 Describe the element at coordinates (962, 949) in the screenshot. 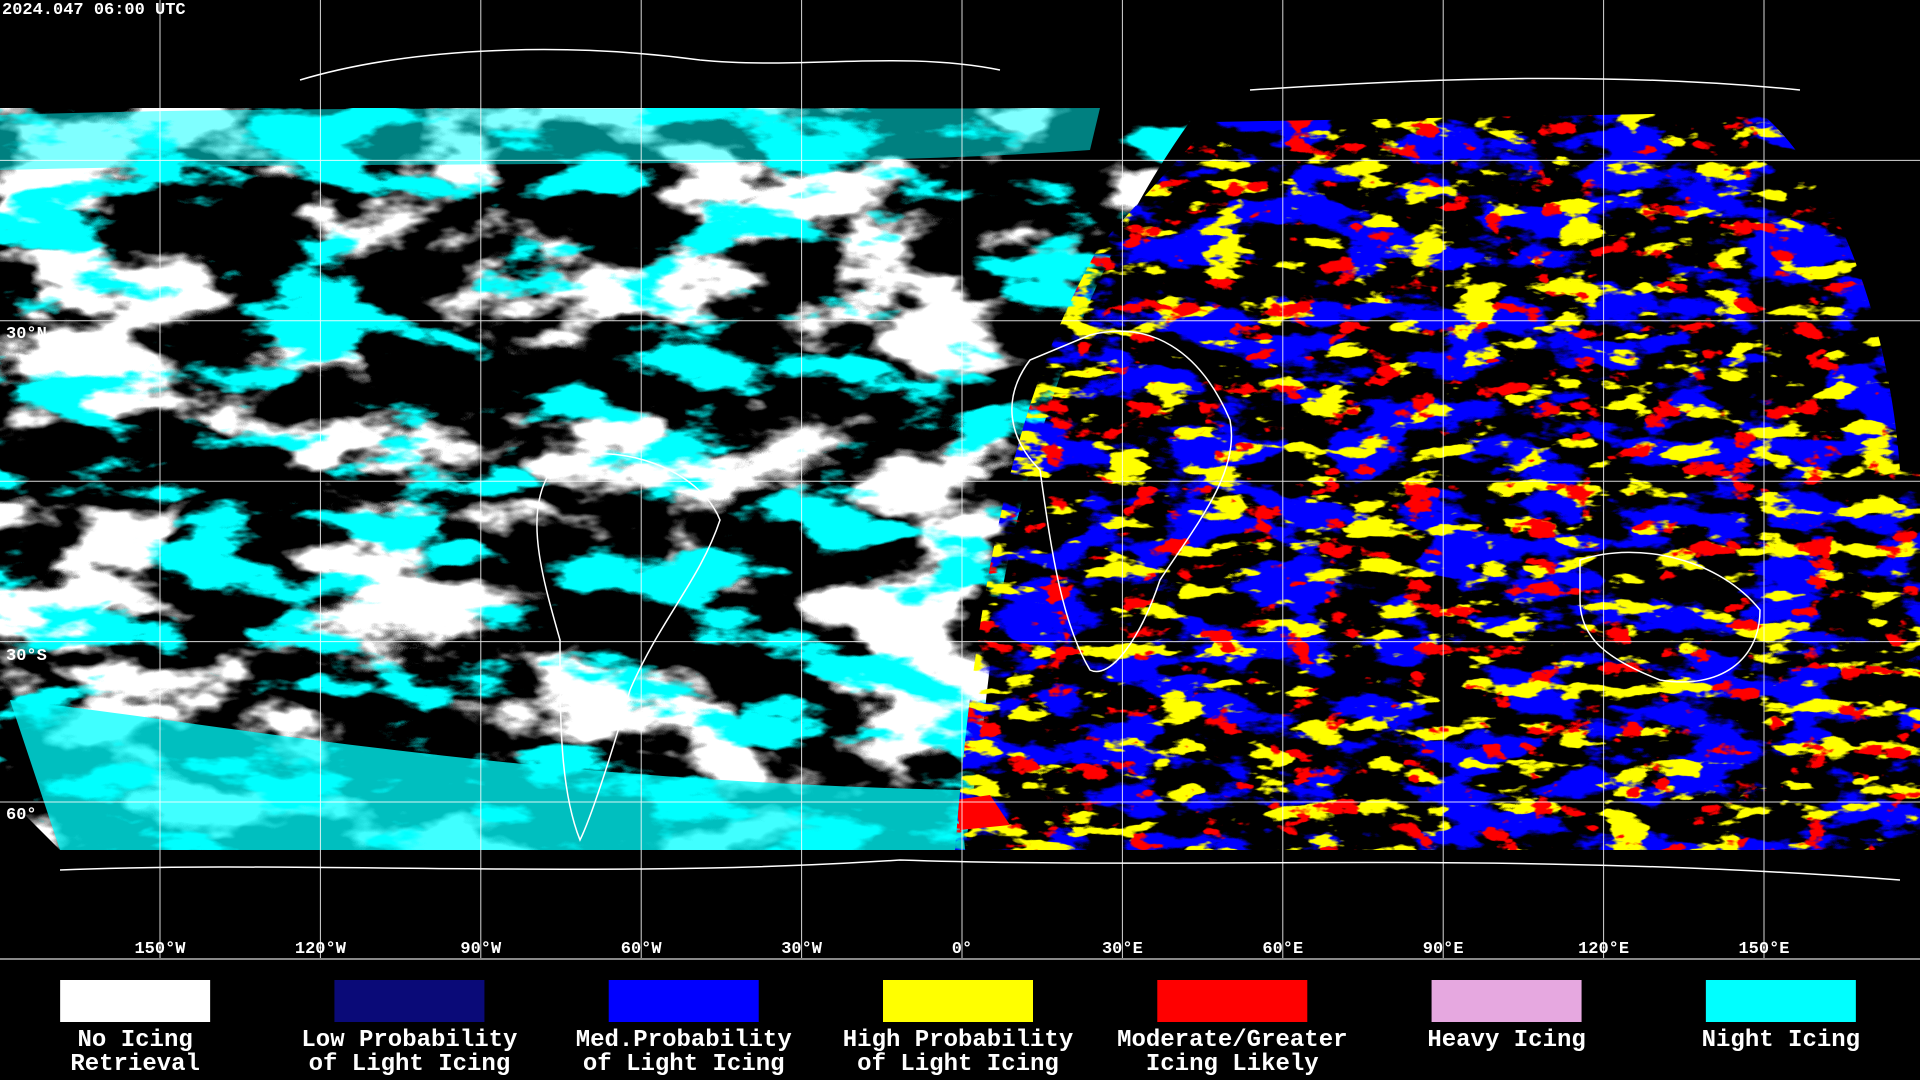

I see `longitude-label: 0°` at that location.